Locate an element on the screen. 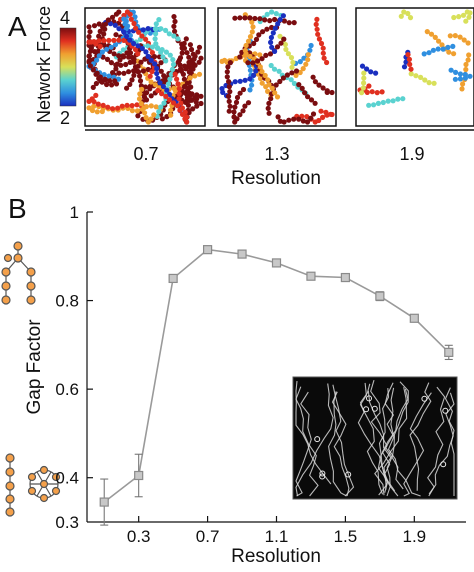 The height and width of the screenshot is (572, 474). panel-a-xtick-1.3: 1.3 is located at coordinates (276, 154).